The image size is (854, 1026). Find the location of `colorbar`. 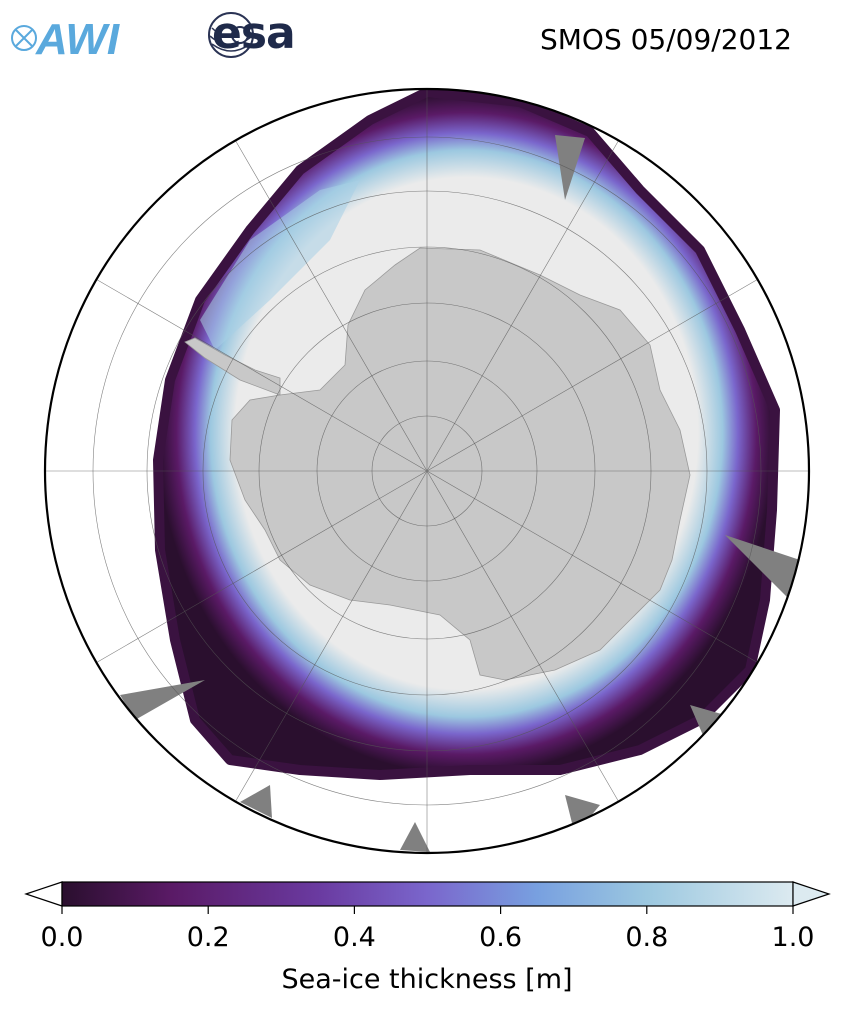

colorbar is located at coordinates (427, 897).